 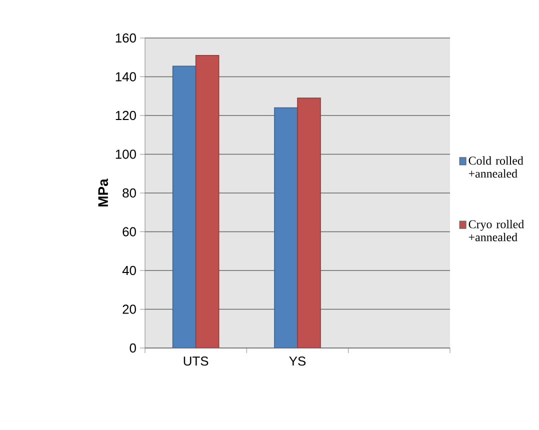 I want to click on legend-label: Cold rolled +annealed, so click(x=496, y=167).